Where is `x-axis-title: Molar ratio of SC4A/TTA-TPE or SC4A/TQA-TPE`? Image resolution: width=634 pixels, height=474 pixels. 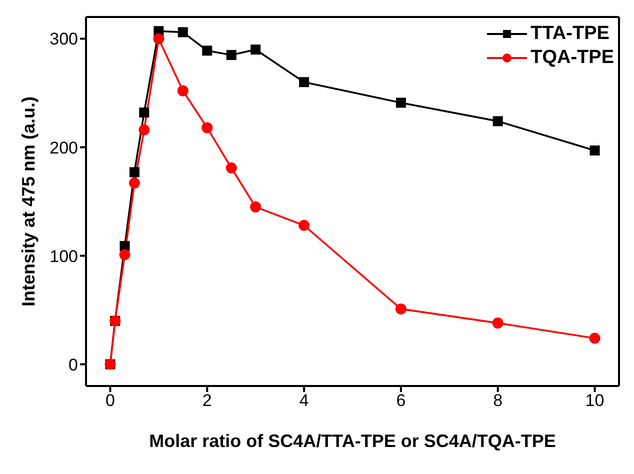
x-axis-title: Molar ratio of SC4A/TTA-TPE or SC4A/TQA-TPE is located at coordinates (352, 440).